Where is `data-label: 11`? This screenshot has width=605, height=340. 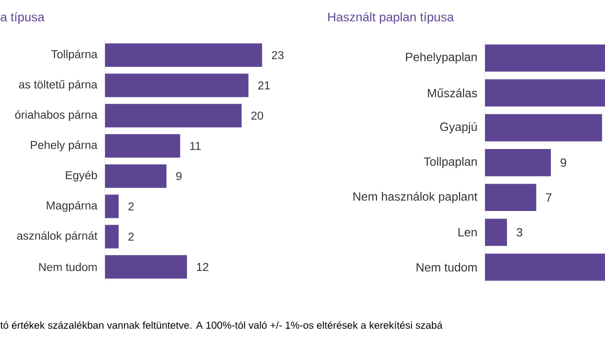
data-label: 11 is located at coordinates (195, 146).